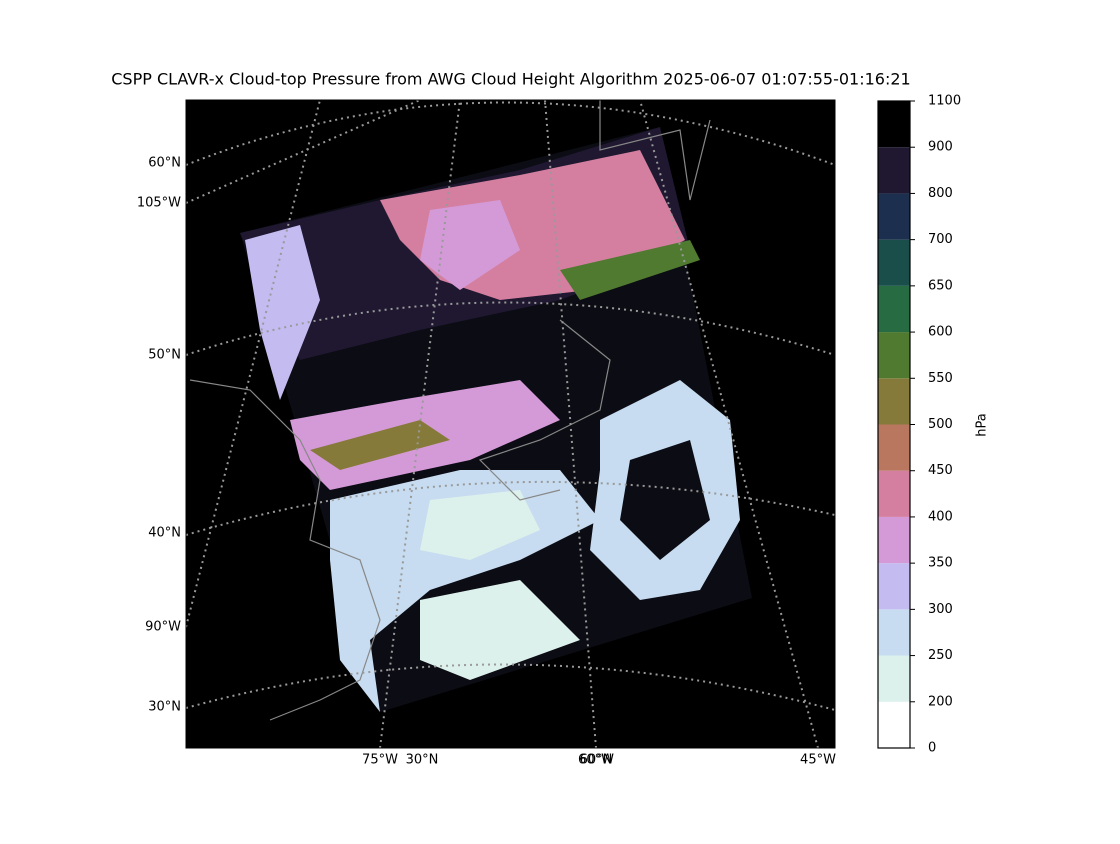 This screenshot has width=1120, height=844. I want to click on colorbar-tick-label: 650, so click(940, 285).